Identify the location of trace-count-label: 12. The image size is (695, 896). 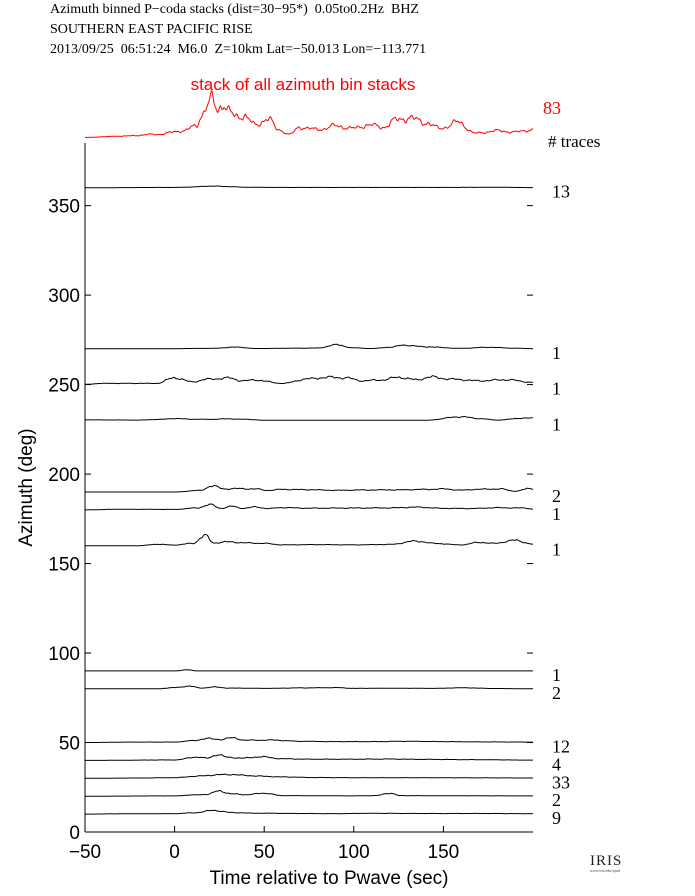
(561, 747).